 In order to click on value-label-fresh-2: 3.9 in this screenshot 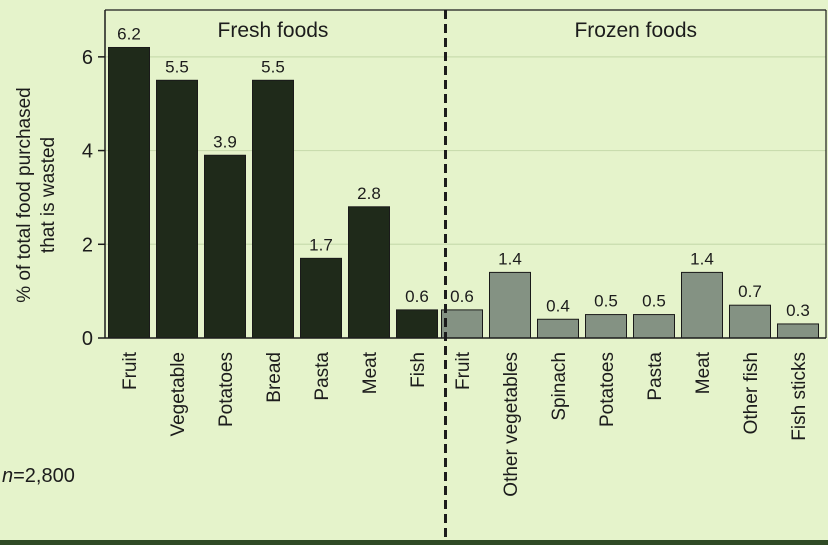, I will do `click(225, 141)`.